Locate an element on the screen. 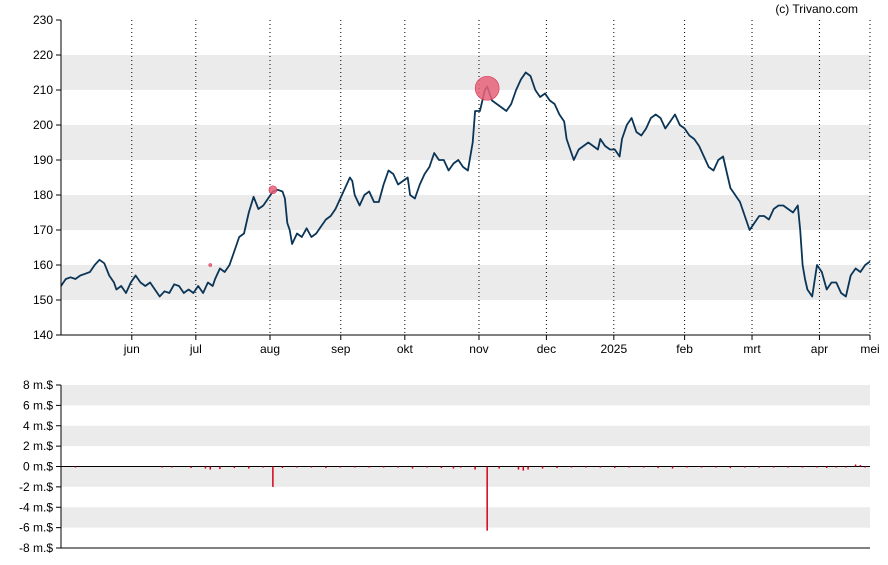  x-tick-label: jun is located at coordinates (131, 349).